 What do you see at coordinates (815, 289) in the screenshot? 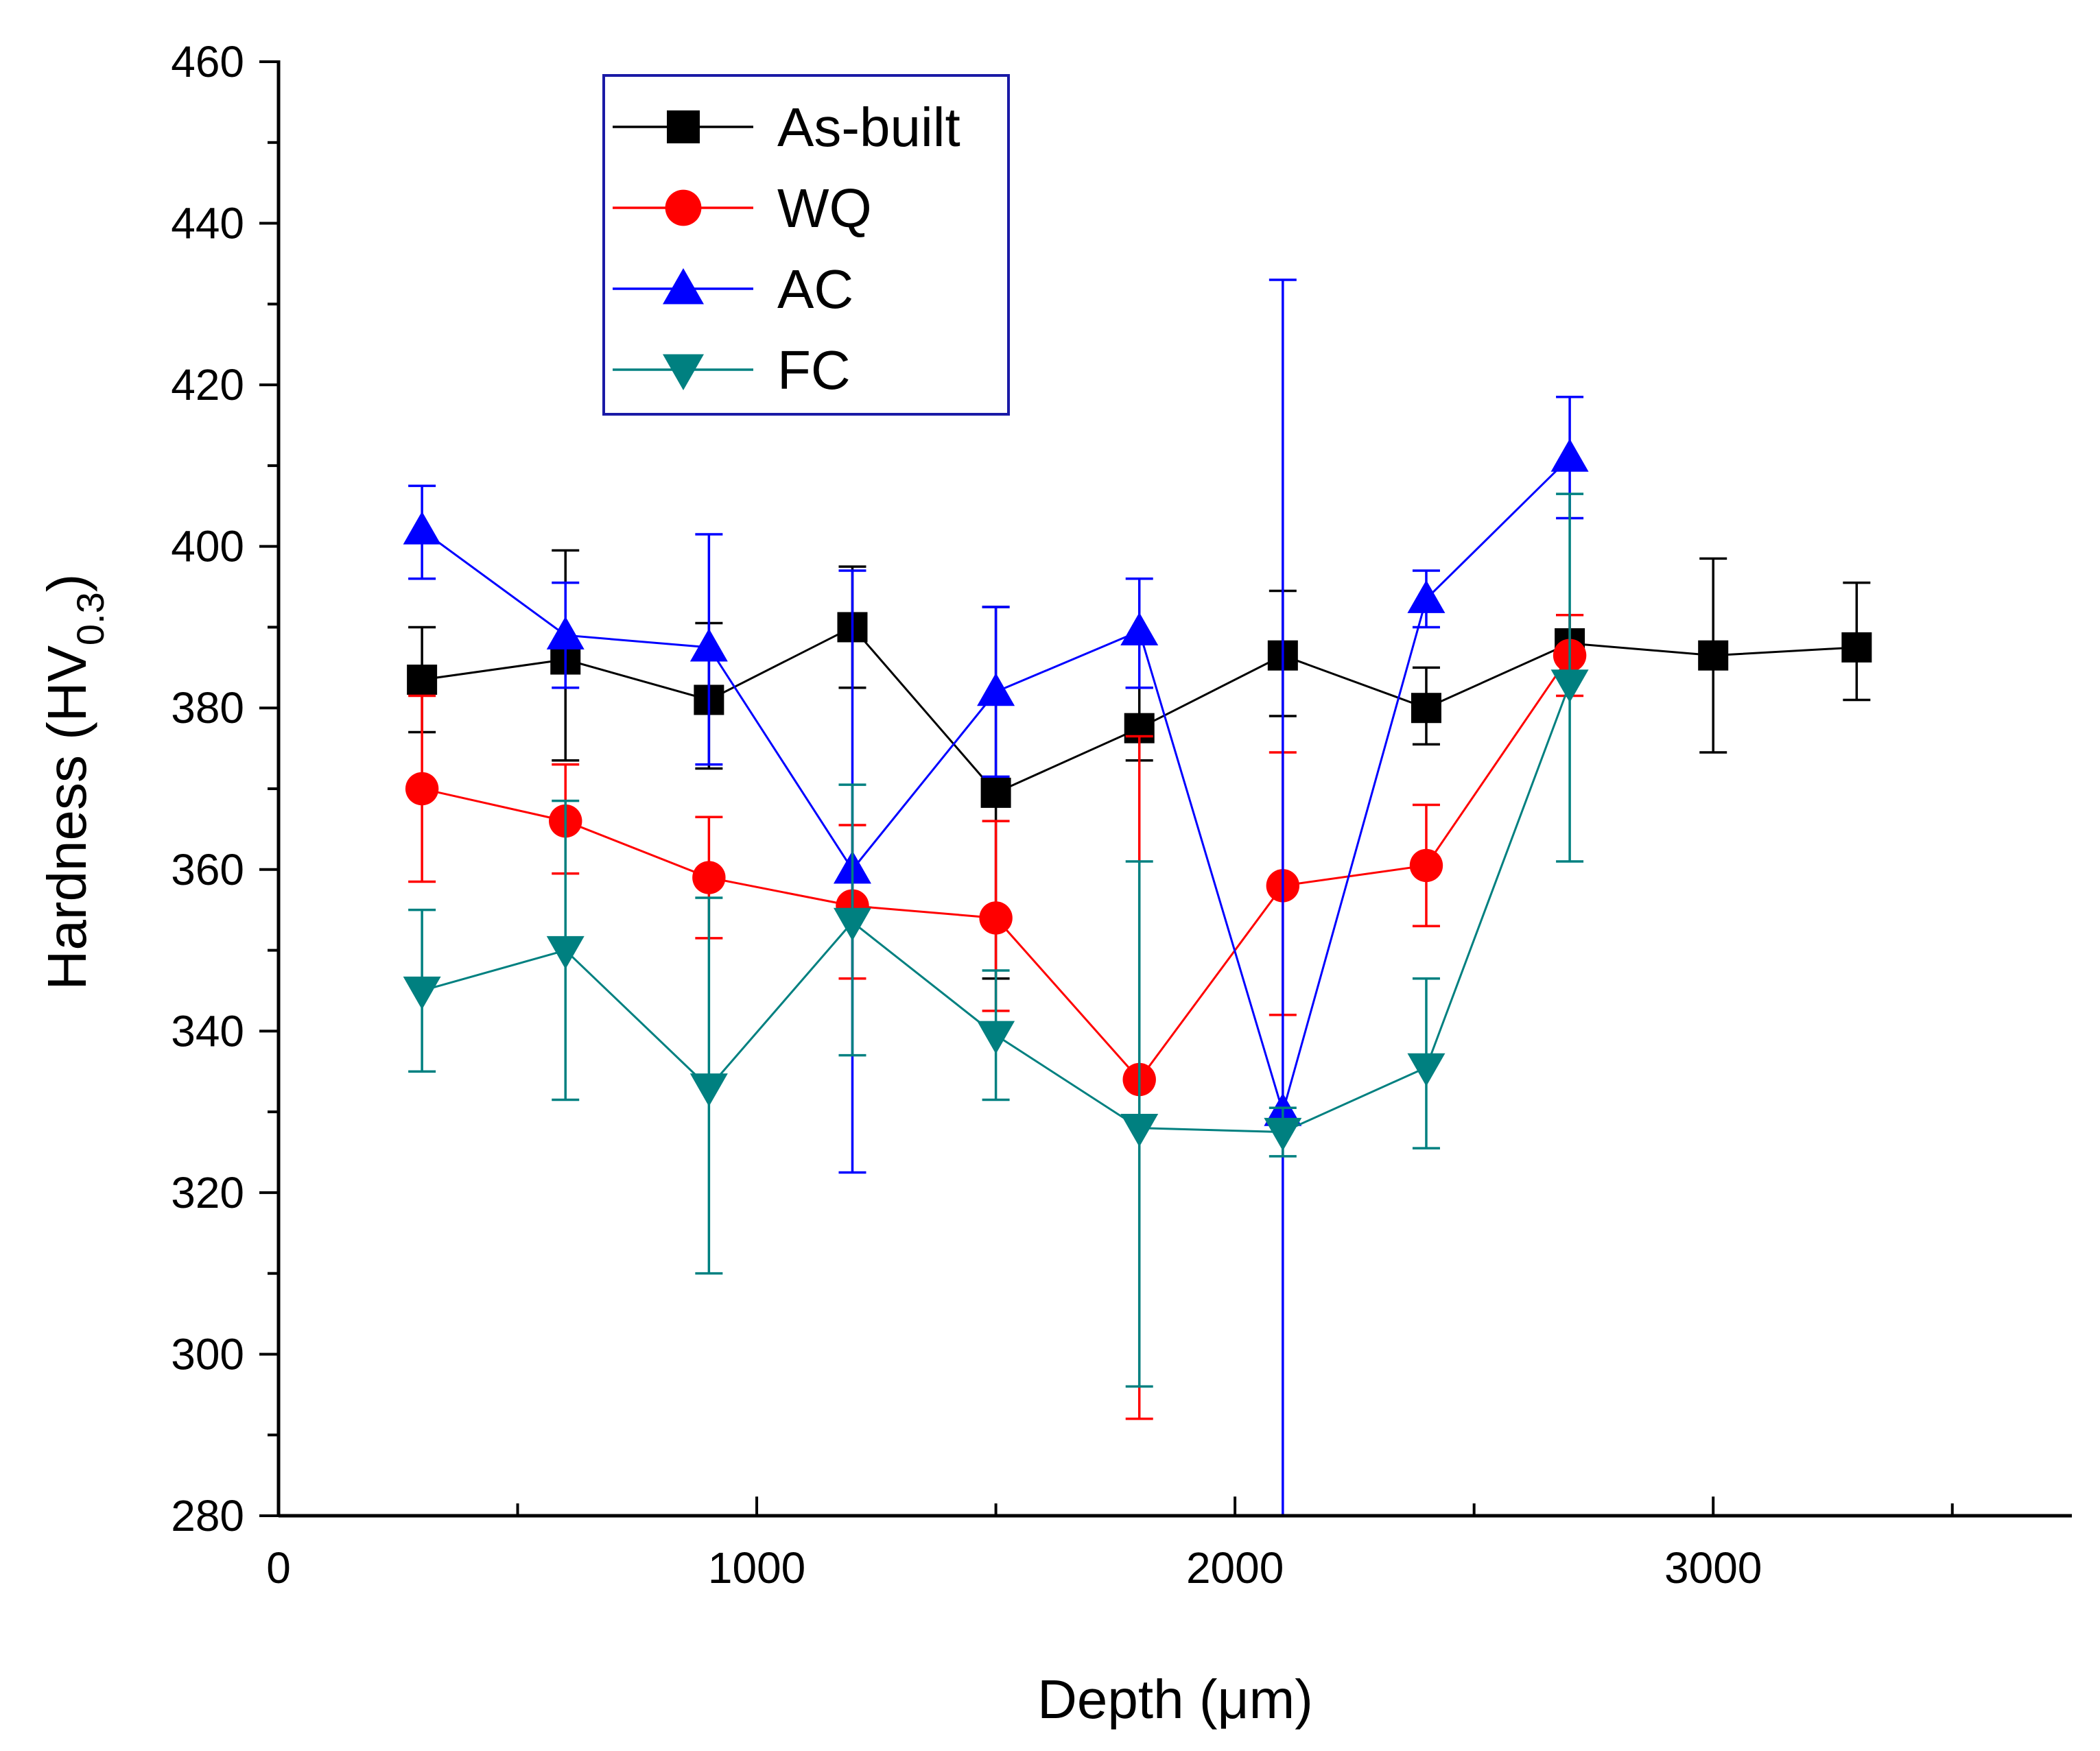
I see `legend-label-ac: AC` at bounding box center [815, 289].